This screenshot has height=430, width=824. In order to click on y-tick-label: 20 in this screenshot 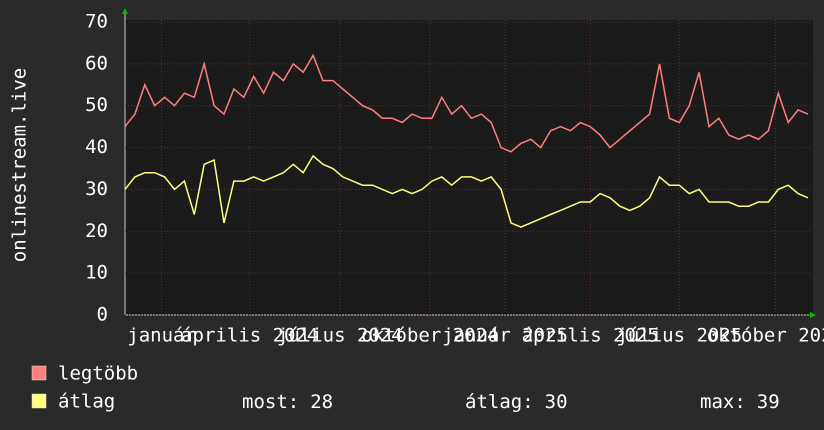, I will do `click(96, 231)`.